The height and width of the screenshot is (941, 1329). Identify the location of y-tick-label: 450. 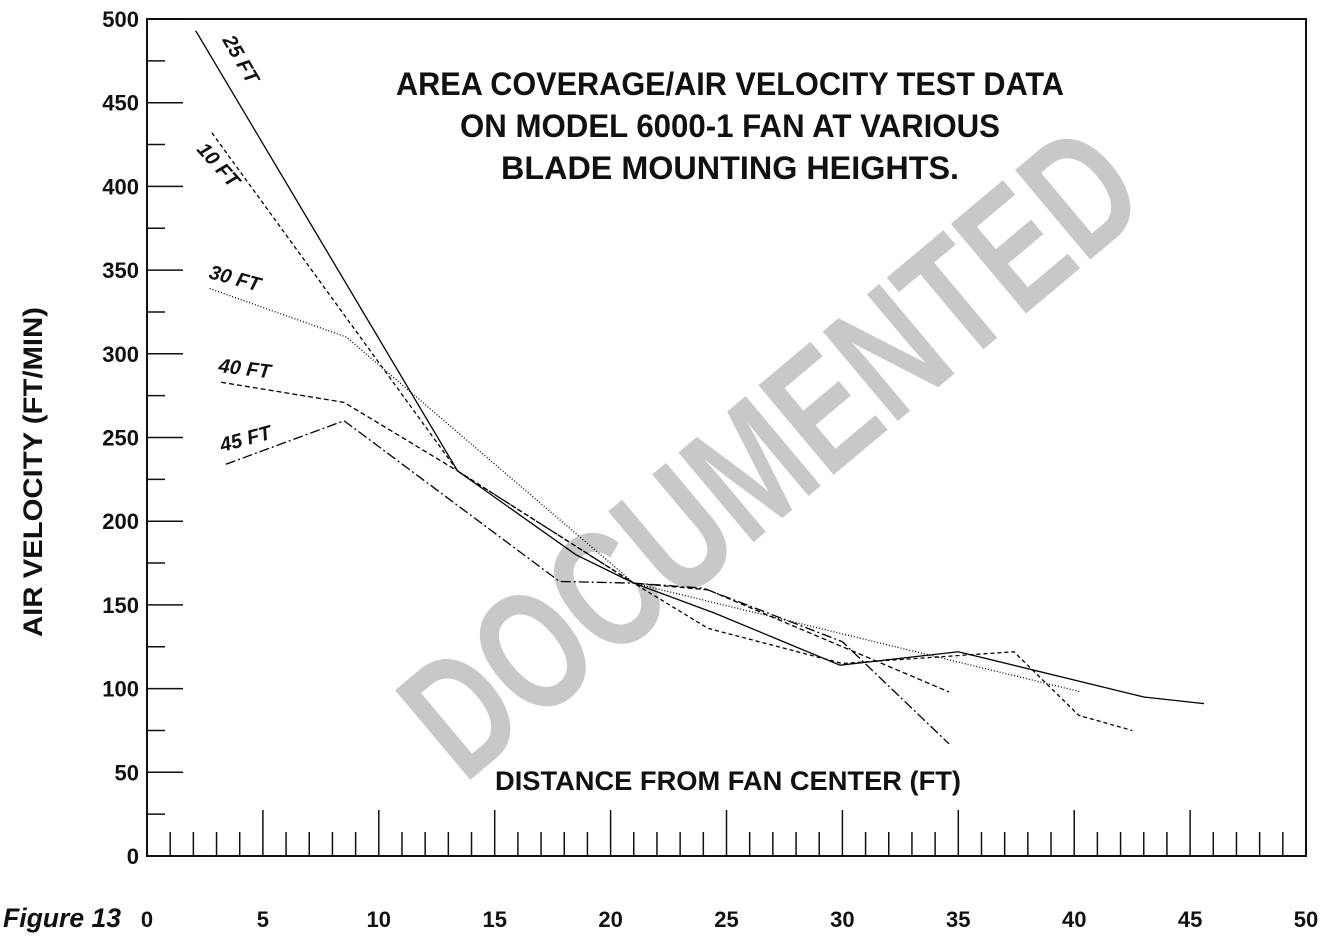
(120, 103).